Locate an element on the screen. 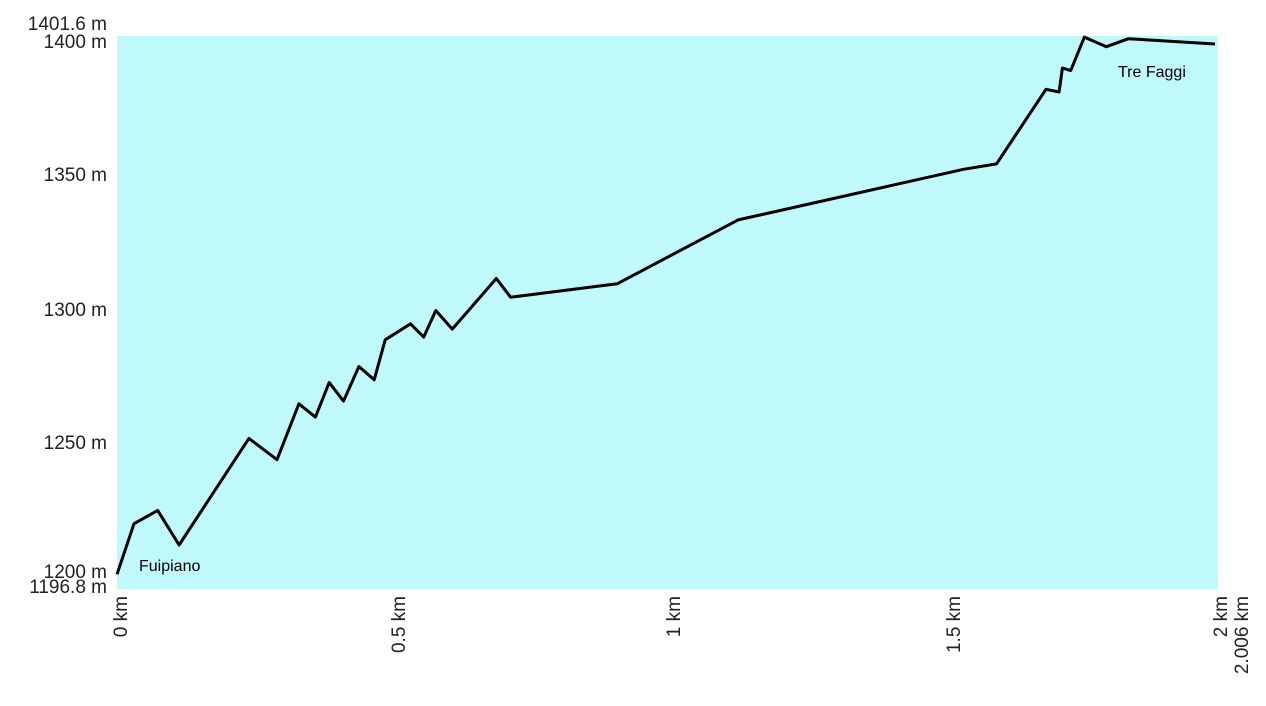 This screenshot has height=706, width=1266. x-tick-label: 2.006 km is located at coordinates (1242, 635).